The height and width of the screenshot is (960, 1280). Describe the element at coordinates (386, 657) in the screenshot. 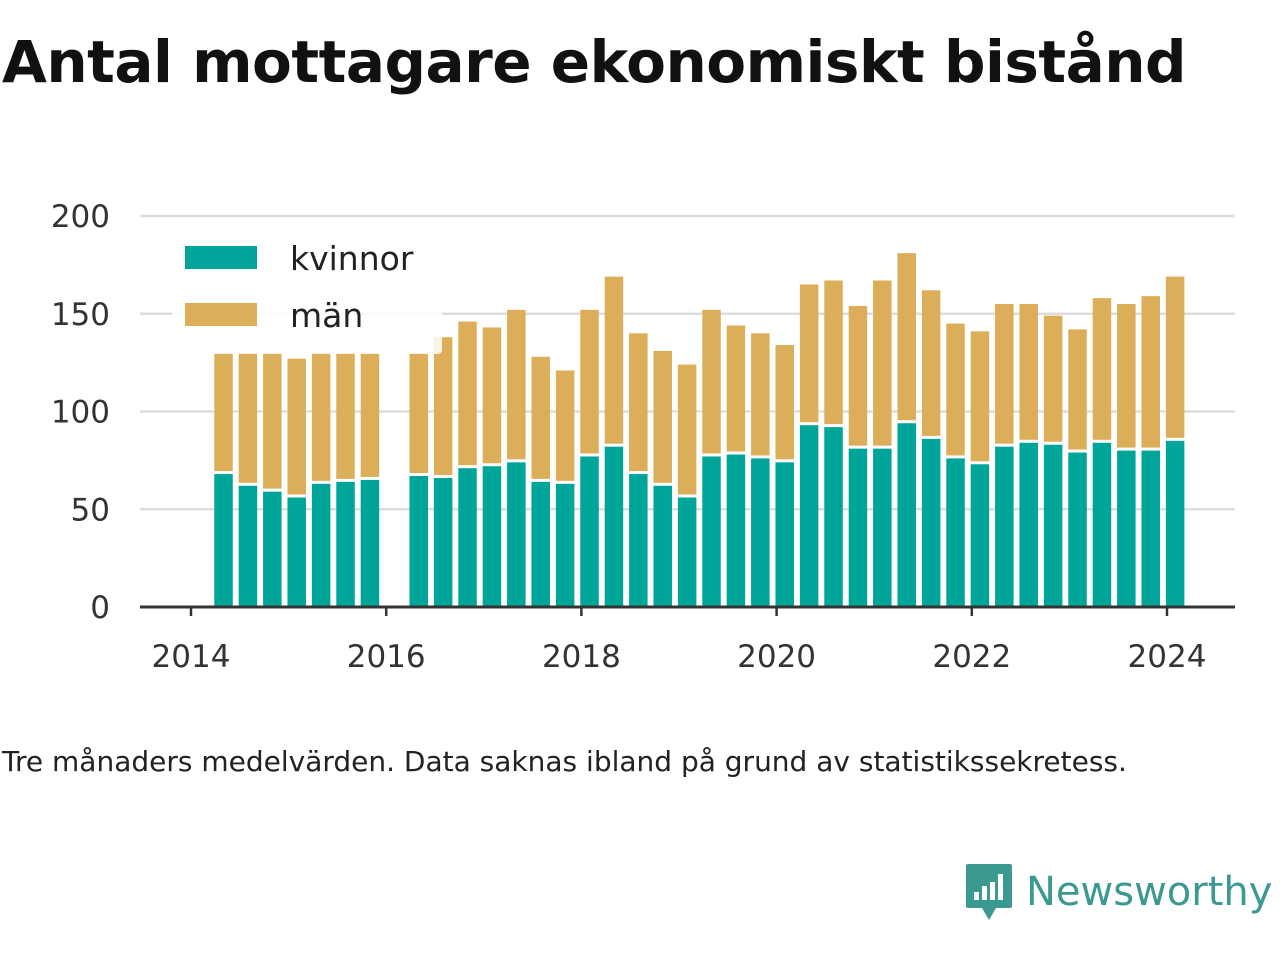

I see `x-tick-label: 2016` at that location.